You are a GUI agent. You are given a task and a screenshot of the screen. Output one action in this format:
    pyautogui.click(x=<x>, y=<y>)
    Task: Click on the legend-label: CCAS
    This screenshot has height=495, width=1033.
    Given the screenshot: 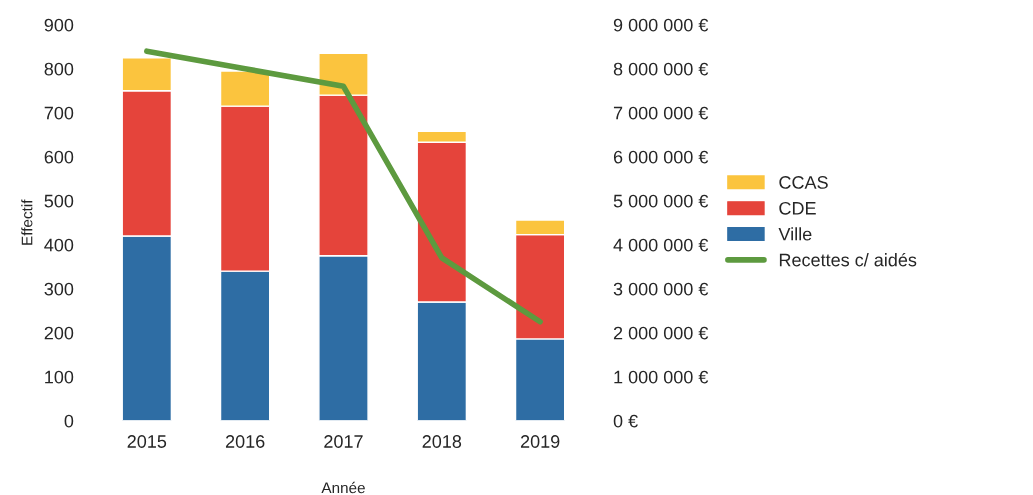 What is the action you would take?
    pyautogui.click(x=803, y=182)
    